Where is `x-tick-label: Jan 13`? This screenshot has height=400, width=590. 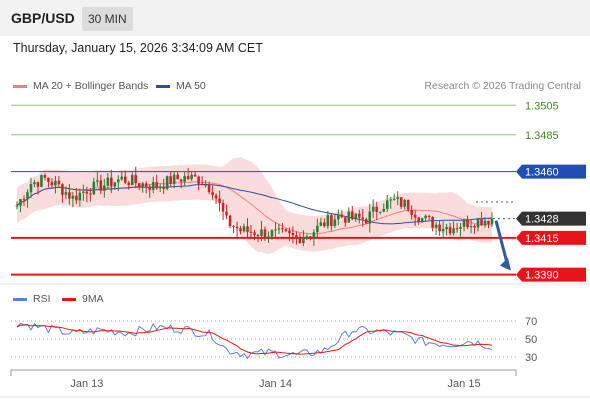 x-tick-label: Jan 13 is located at coordinates (86, 384).